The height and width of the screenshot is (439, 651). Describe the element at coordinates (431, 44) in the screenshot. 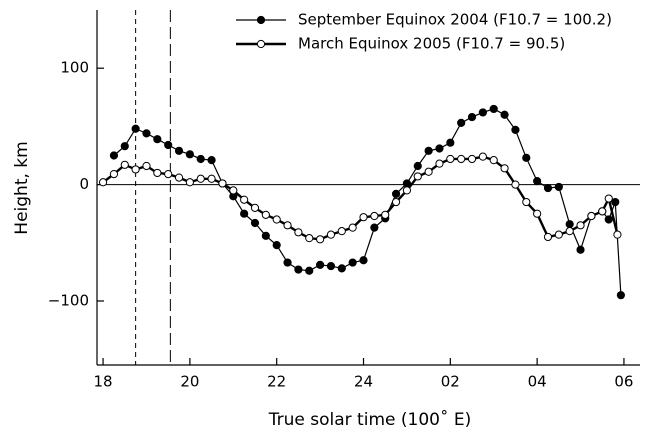

I see `legend-label: March Equinox 2005 (F10.7 = 90.5)` at that location.